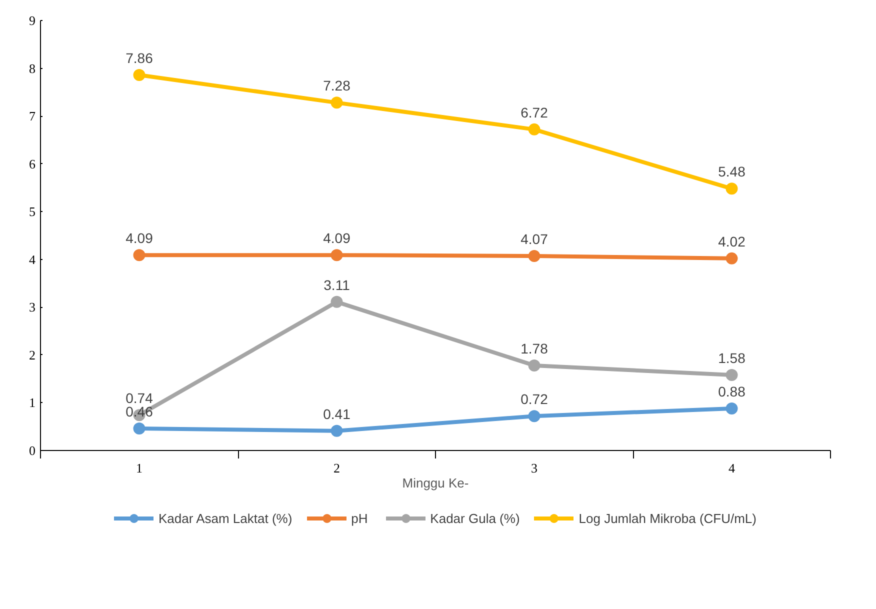 The image size is (876, 609). What do you see at coordinates (732, 172) in the screenshot?
I see `data-label: 5.48` at bounding box center [732, 172].